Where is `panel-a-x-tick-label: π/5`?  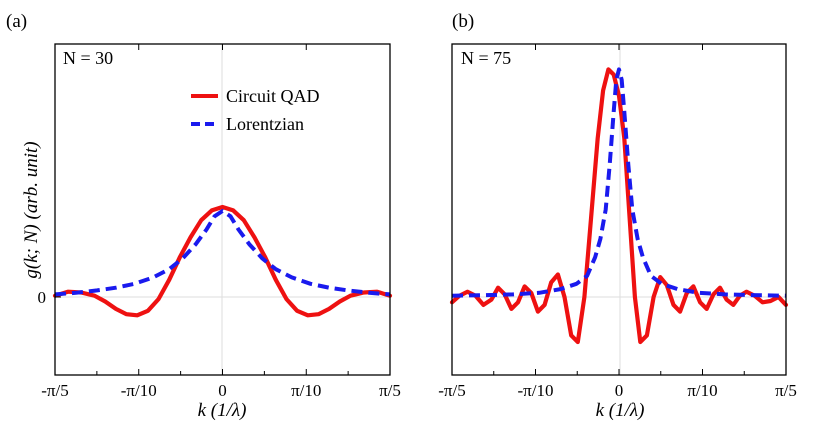 panel-a-x-tick-label: π/5 is located at coordinates (390, 390).